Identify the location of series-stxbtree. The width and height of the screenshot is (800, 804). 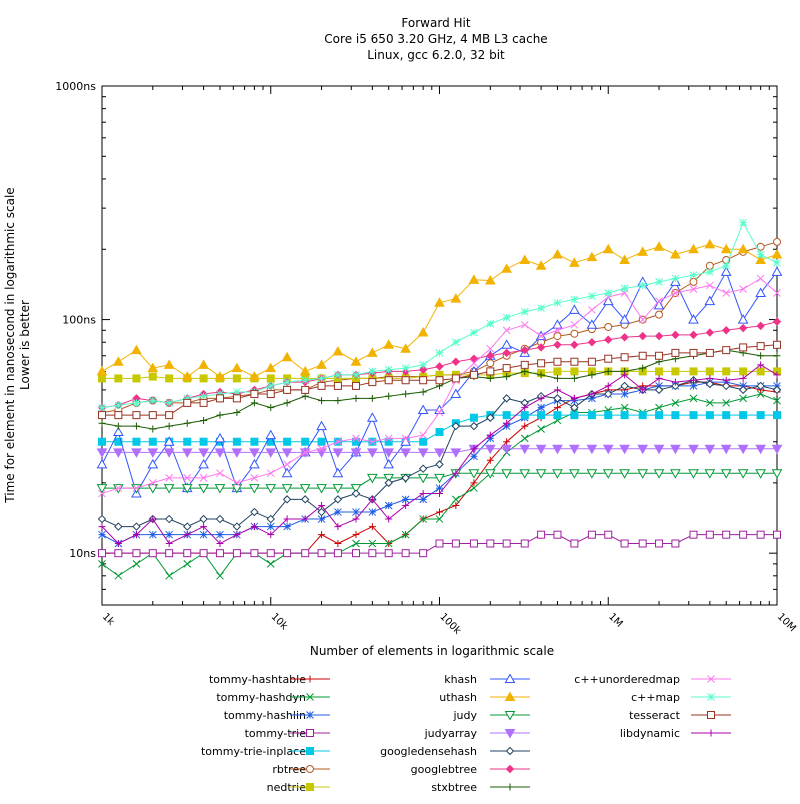
(439, 389).